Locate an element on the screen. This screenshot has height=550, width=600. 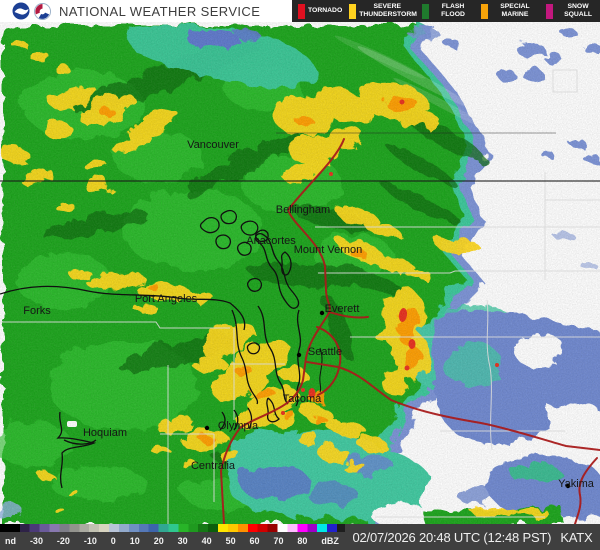
highway-i82 is located at coordinates (586, 490).